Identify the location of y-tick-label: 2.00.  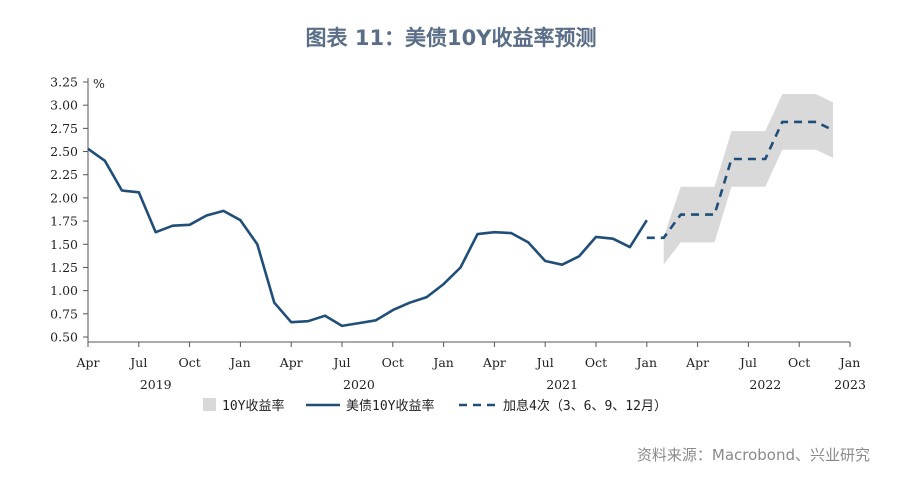
(64, 197).